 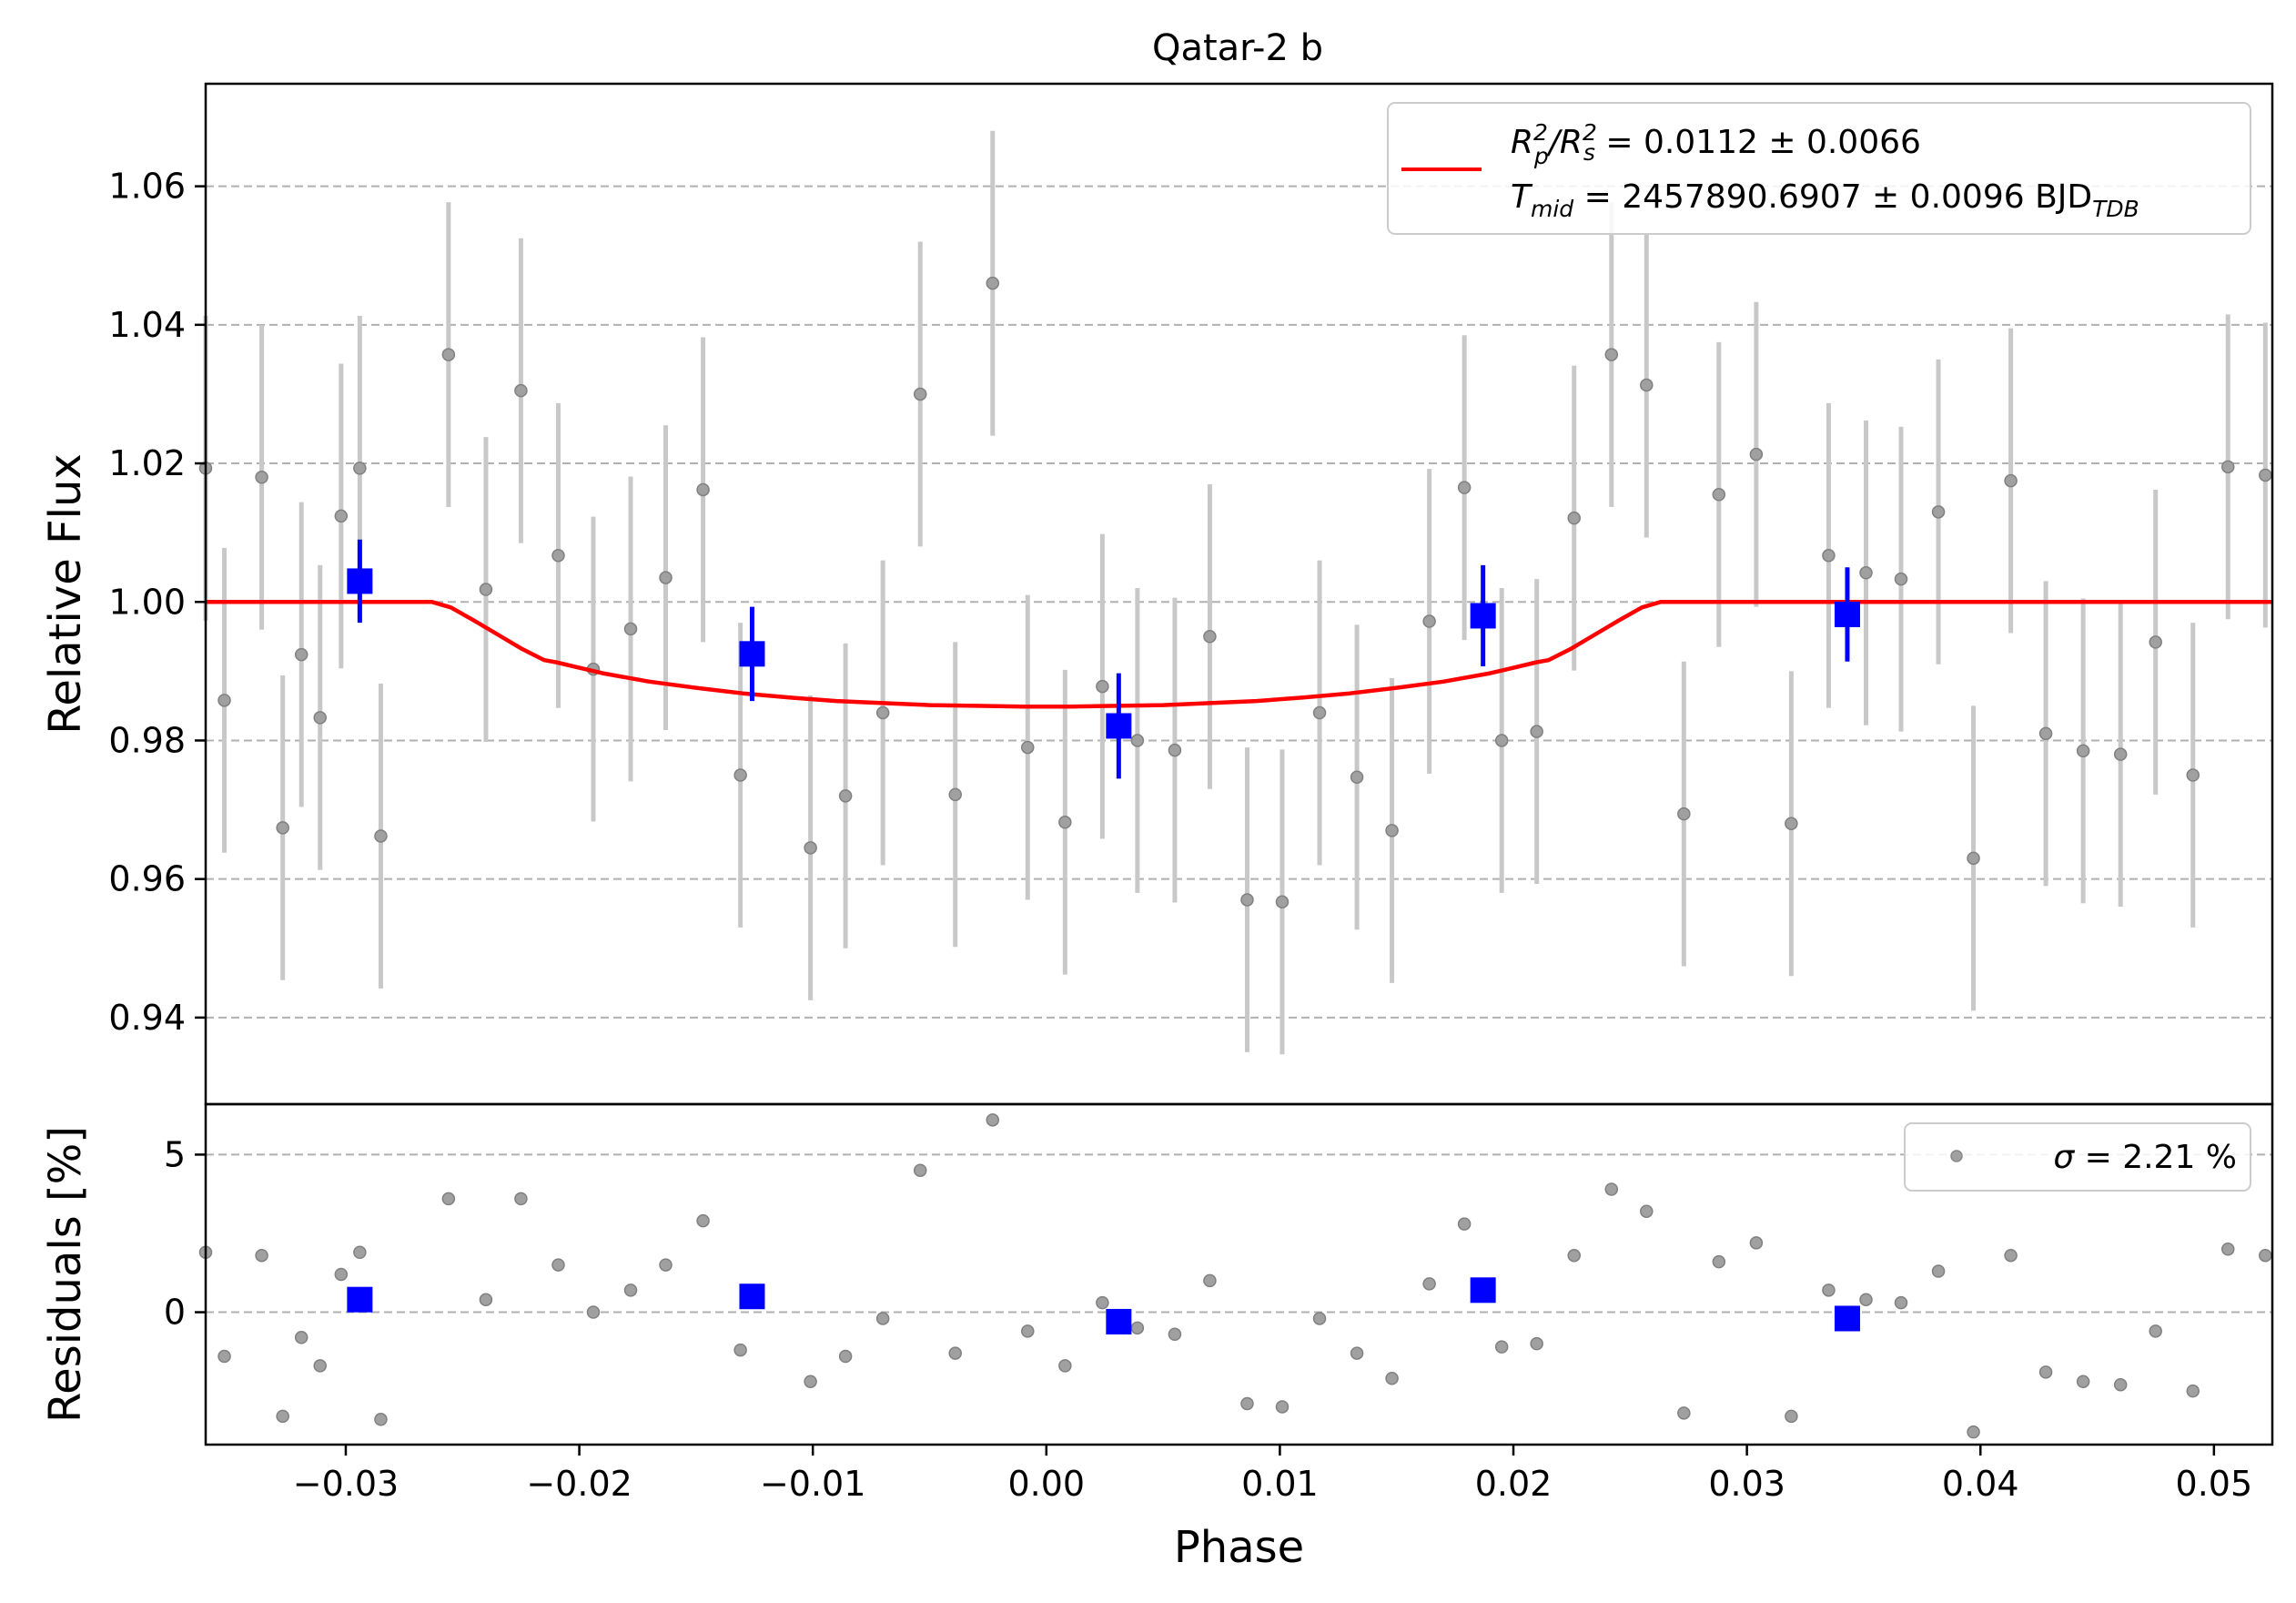 What do you see at coordinates (65, 594) in the screenshot?
I see `y-axis-label-flux: Relative Flux` at bounding box center [65, 594].